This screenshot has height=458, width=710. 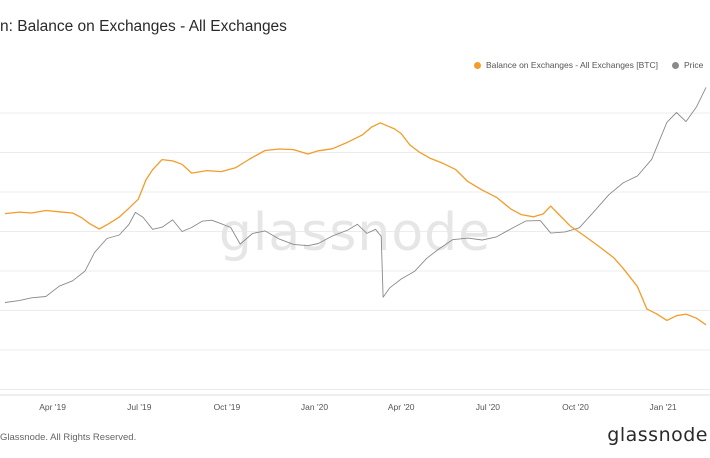 What do you see at coordinates (477, 65) in the screenshot?
I see `legend-dot-balance` at bounding box center [477, 65].